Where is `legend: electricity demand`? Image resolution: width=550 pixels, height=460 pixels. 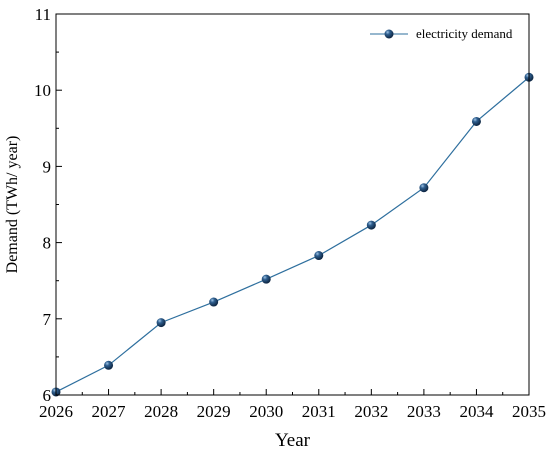
legend: electricity demand is located at coordinates (441, 33).